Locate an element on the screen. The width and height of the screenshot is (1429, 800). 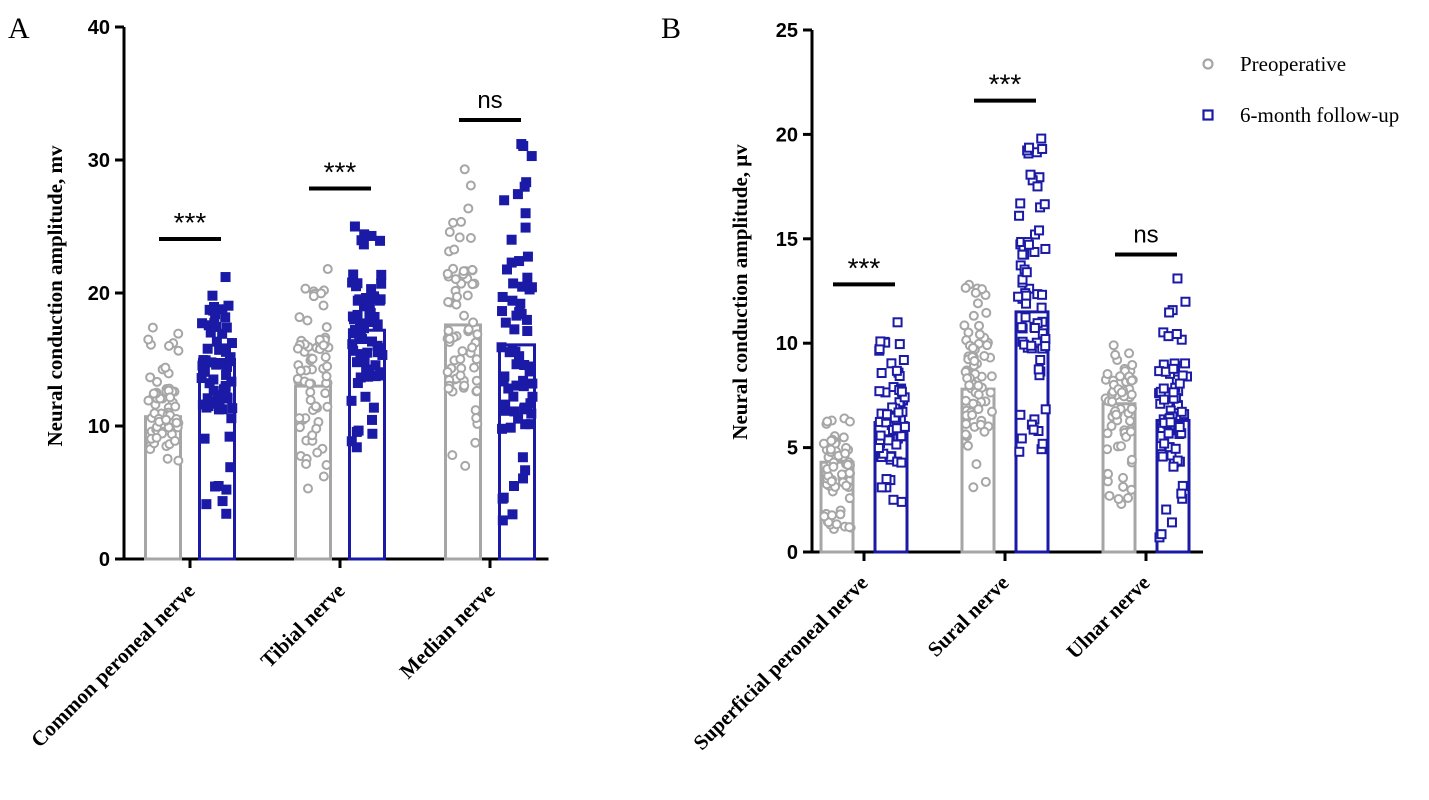
x-category-label: Ulnar nerve is located at coordinates (1108, 617).